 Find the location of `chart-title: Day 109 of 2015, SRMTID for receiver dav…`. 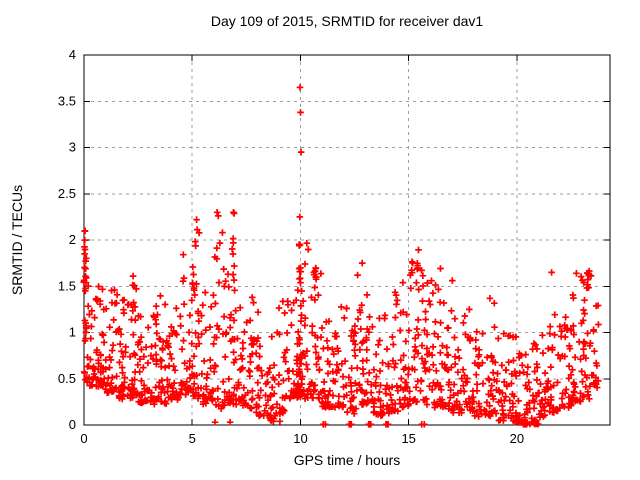

chart-title: Day 109 of 2015, SRMTID for receiver dav… is located at coordinates (347, 21).